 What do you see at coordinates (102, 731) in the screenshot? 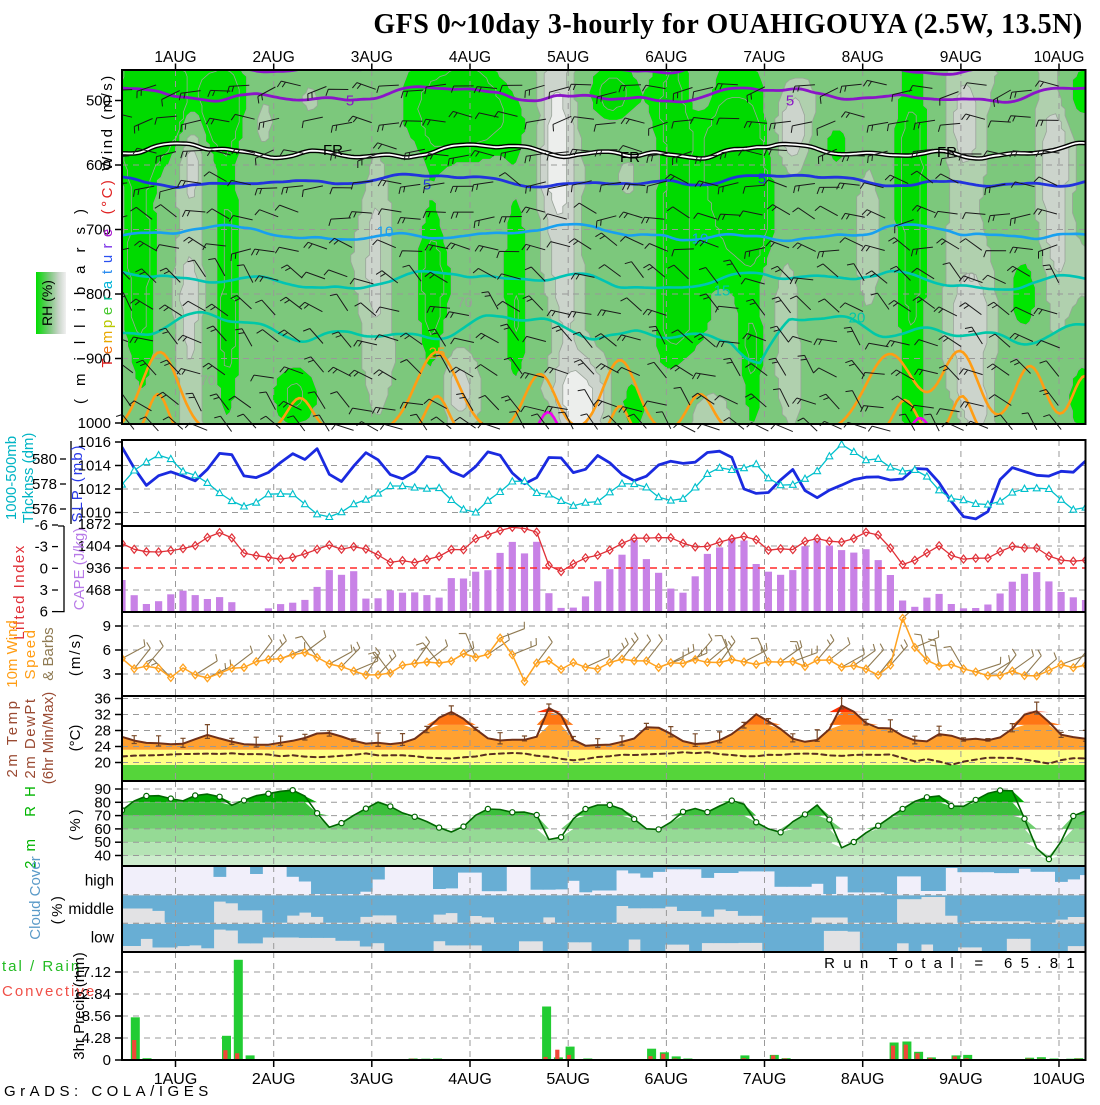
I see `svg-text: 28` at bounding box center [102, 731].